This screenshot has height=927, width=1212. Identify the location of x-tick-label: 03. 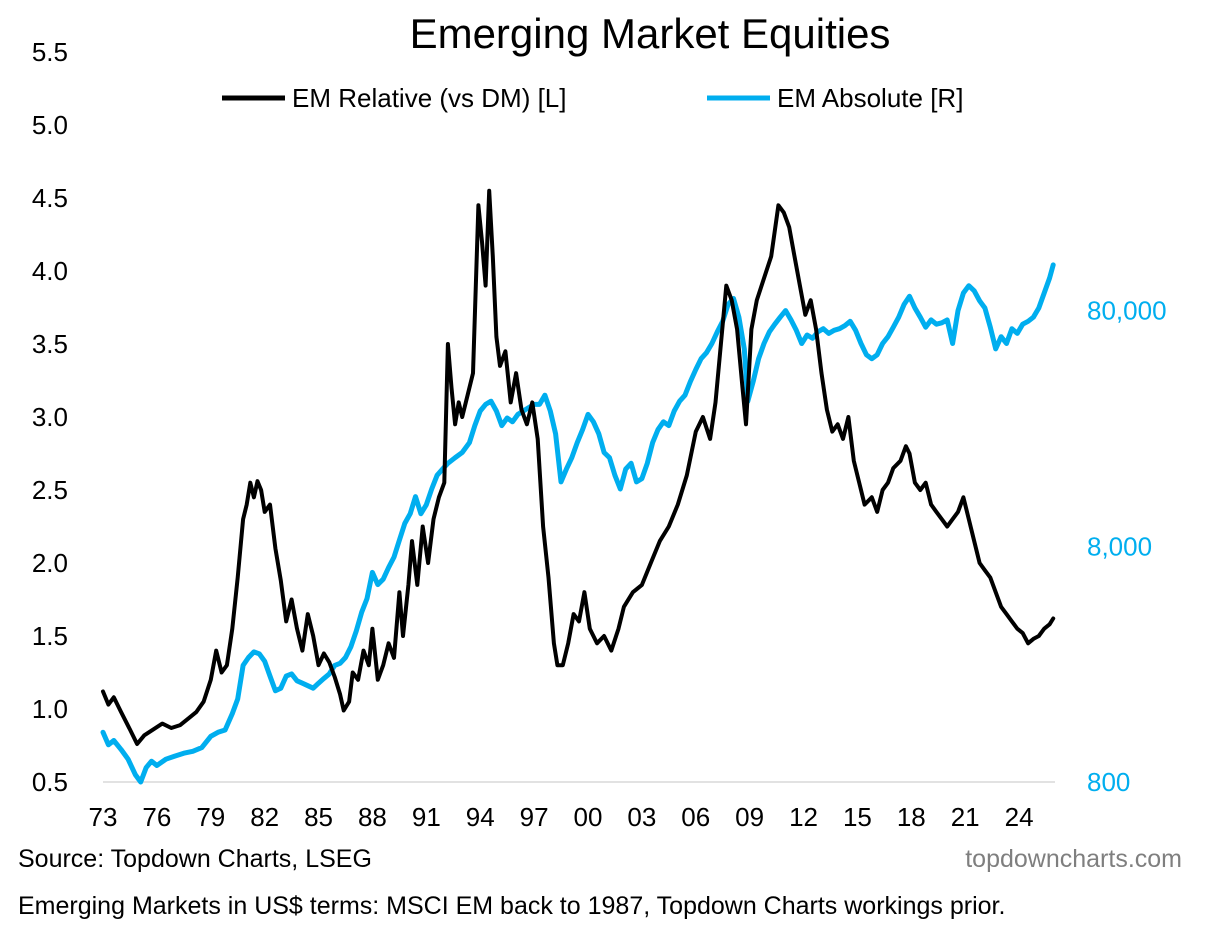
(641, 817).